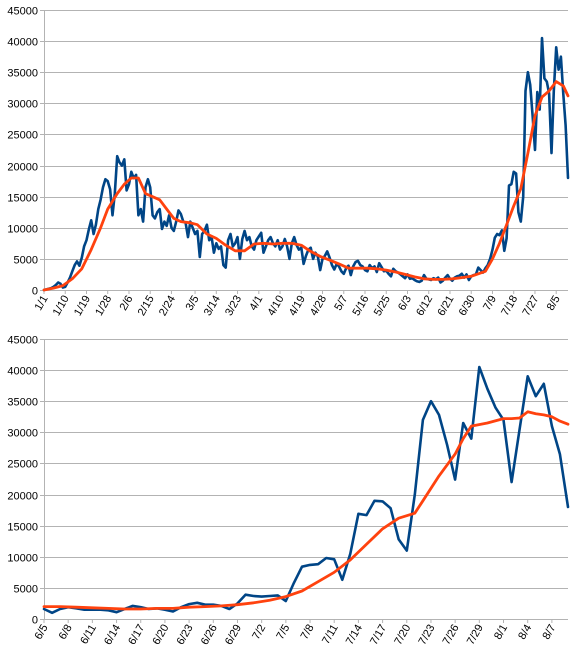  What do you see at coordinates (209, 635) in the screenshot?
I see `x-tick-label: 6/26` at bounding box center [209, 635].